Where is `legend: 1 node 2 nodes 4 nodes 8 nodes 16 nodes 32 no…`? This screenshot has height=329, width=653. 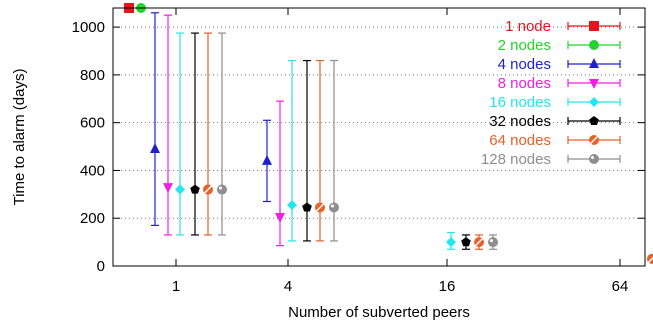
legend: 1 node 2 nodes 4 nodes 8 nodes 16 nodes 32 no… is located at coordinates (551, 93).